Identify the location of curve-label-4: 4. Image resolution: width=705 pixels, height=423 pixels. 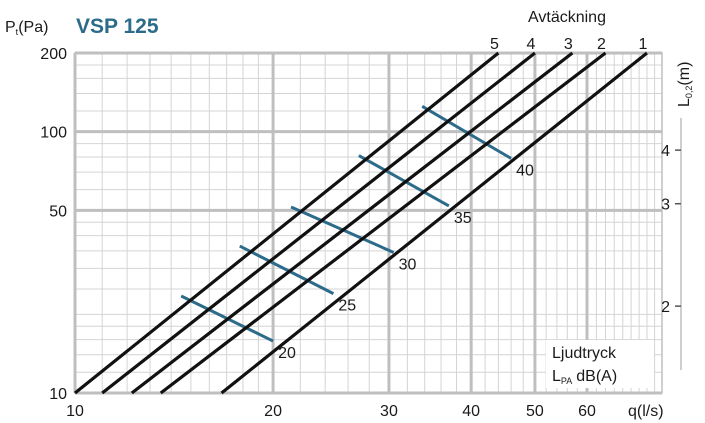
(530, 44).